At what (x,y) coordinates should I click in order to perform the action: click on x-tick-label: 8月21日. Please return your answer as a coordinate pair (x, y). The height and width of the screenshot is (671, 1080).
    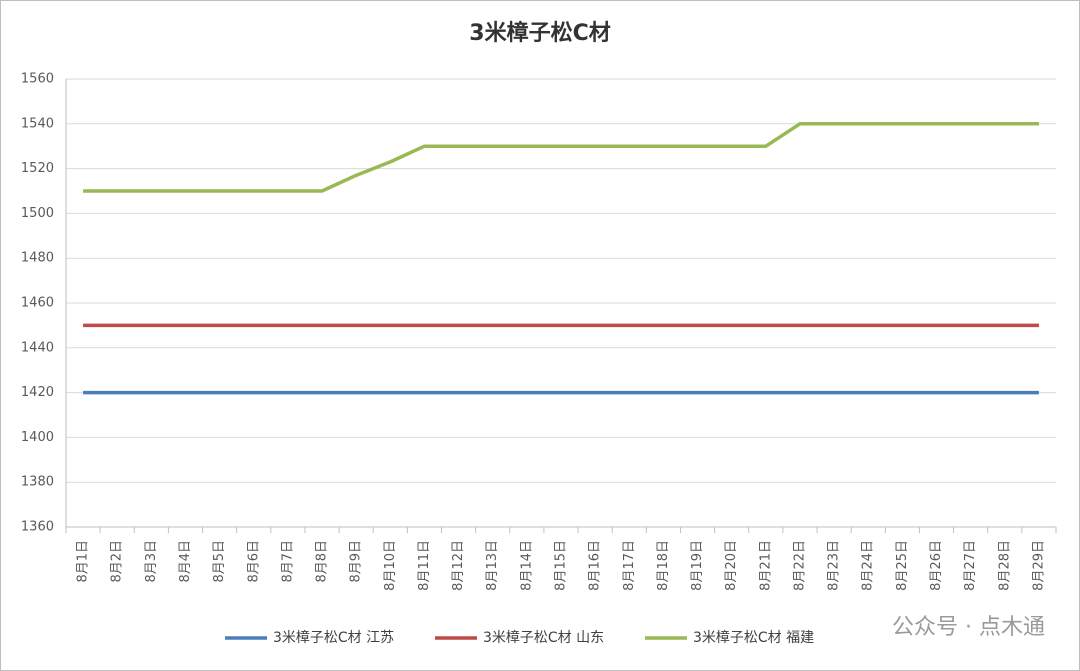
    Looking at the image, I should click on (765, 565).